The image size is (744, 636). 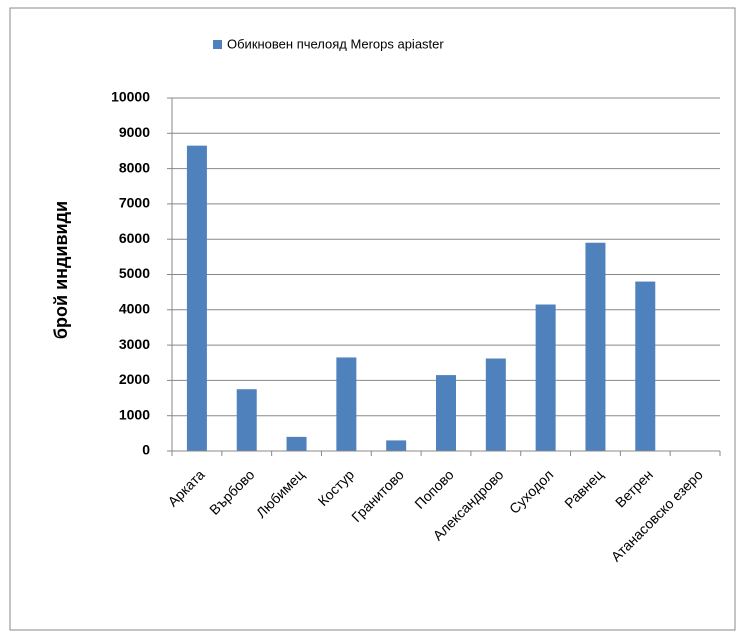 What do you see at coordinates (134, 344) in the screenshot?
I see `y-tick-label: 3000` at bounding box center [134, 344].